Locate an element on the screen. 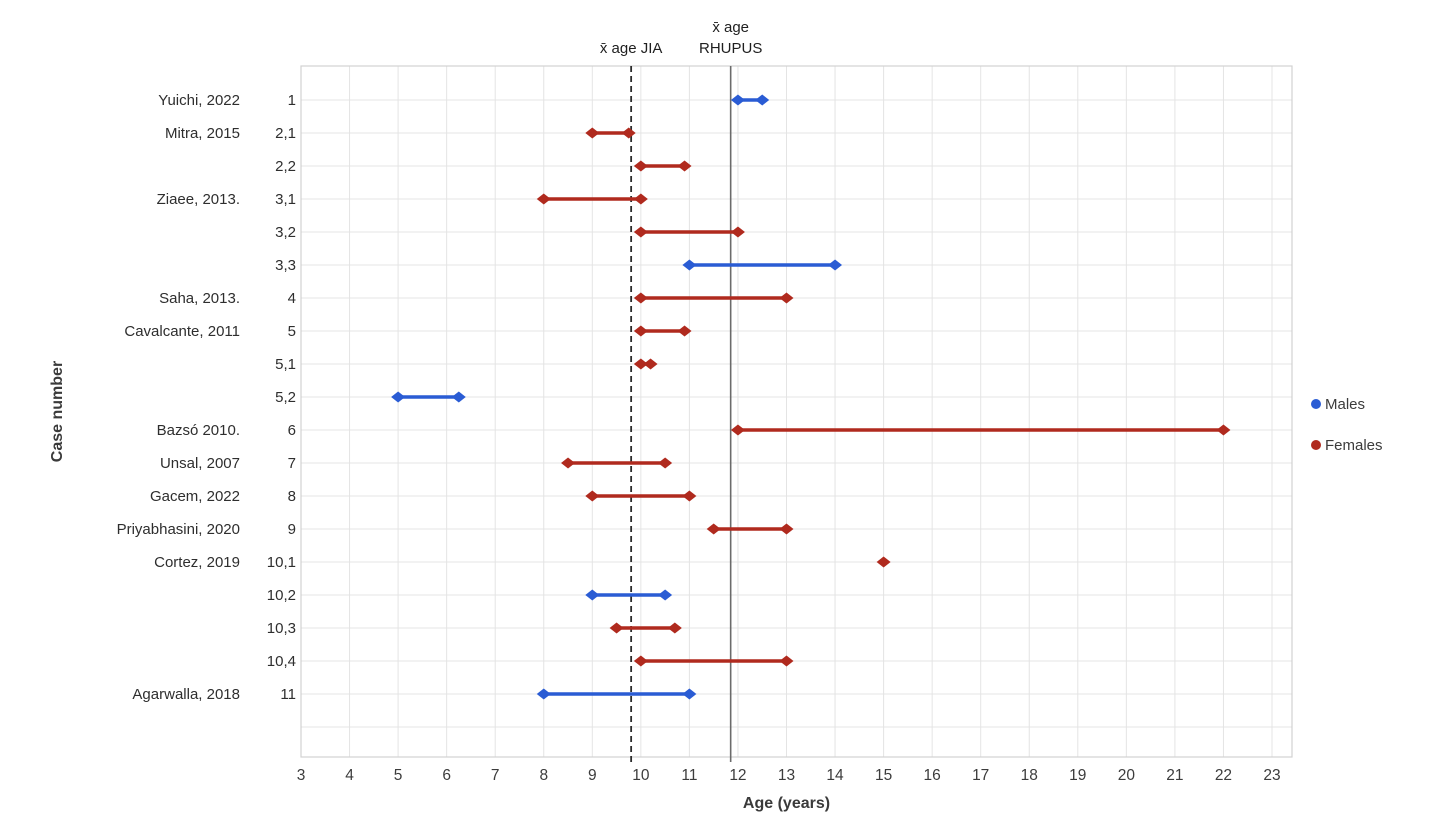 This screenshot has width=1432, height=836. row-case-label: 10,4 is located at coordinates (281, 661).